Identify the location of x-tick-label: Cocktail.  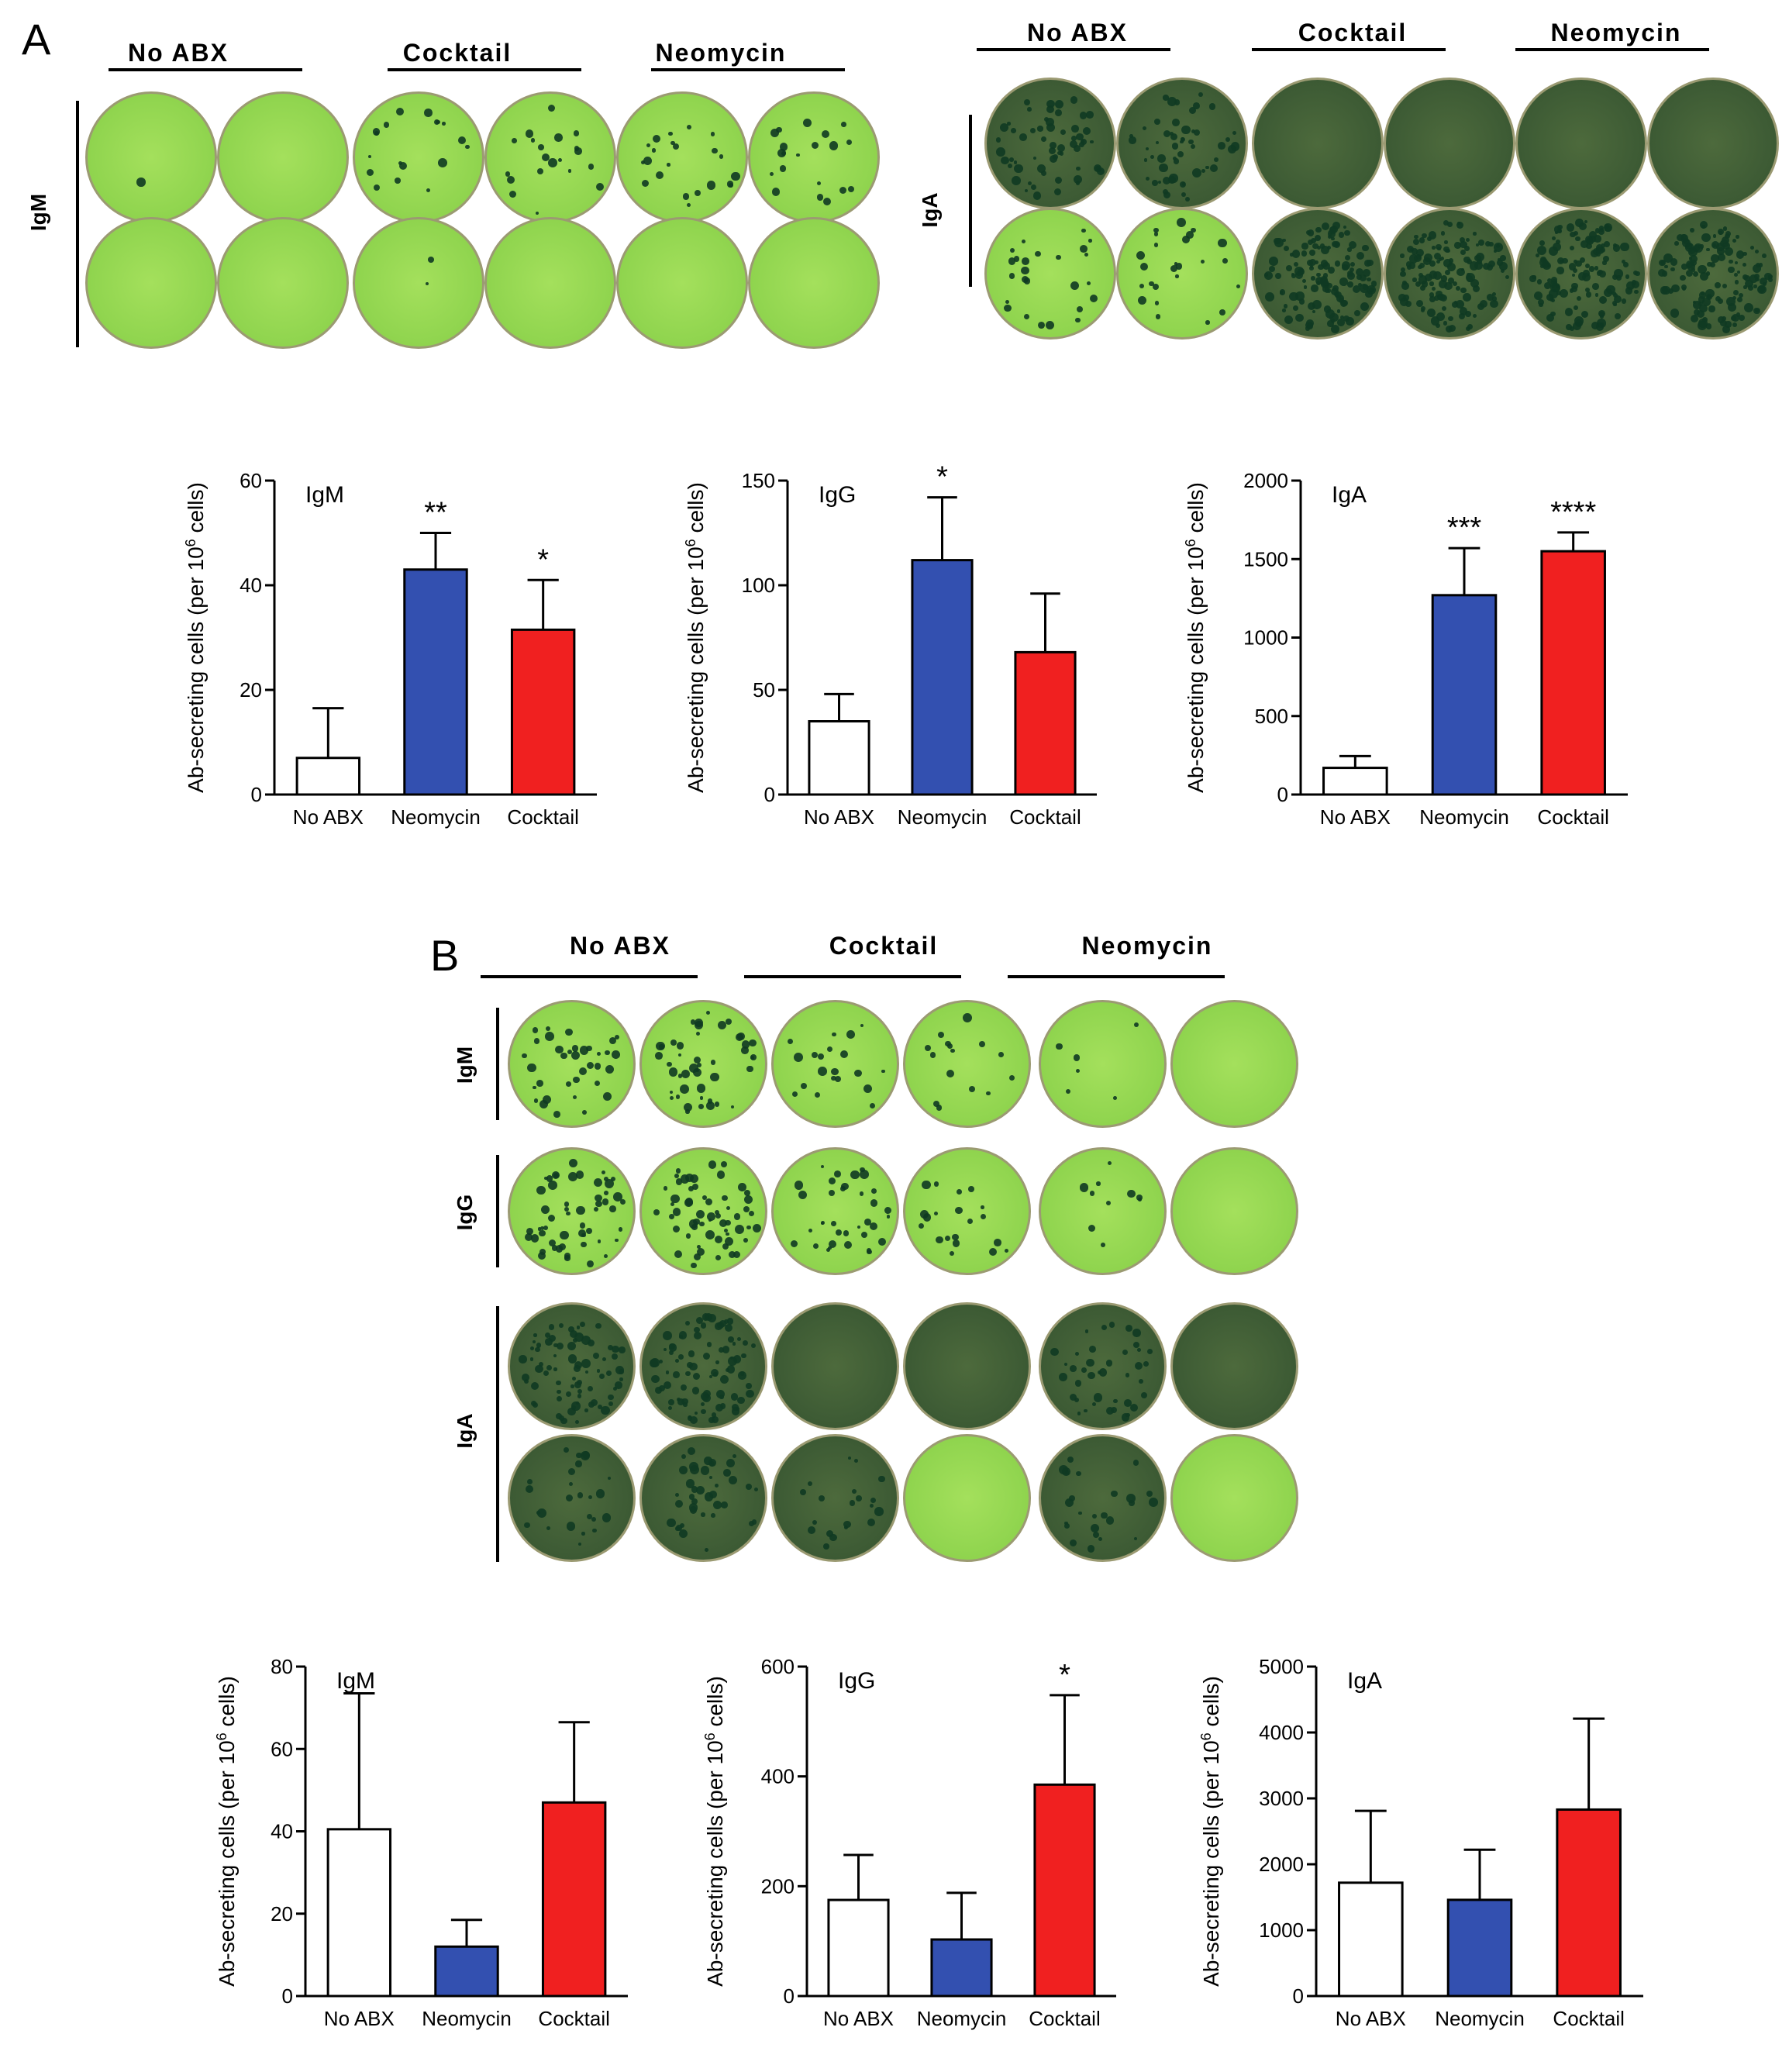
(1573, 817).